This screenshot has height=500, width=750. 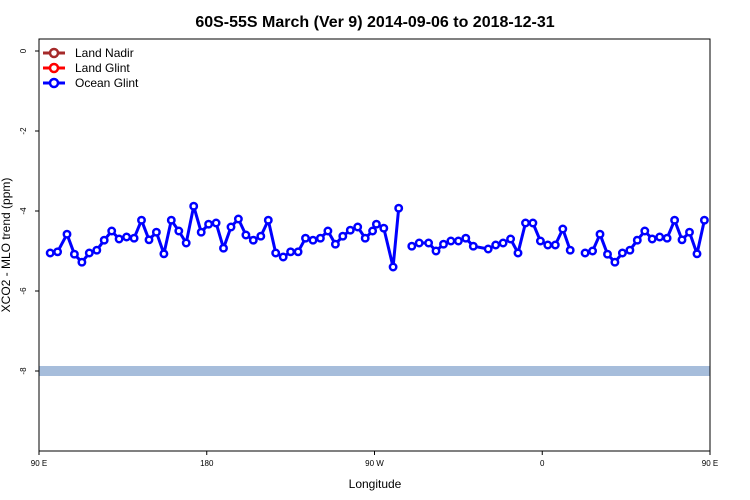 I want to click on series-line, so click(x=645, y=241).